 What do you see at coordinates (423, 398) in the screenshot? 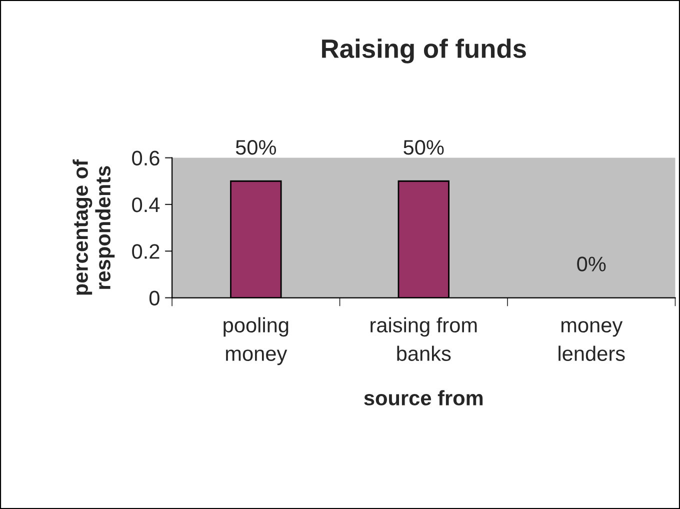
I see `x-axis-title: source from` at bounding box center [423, 398].